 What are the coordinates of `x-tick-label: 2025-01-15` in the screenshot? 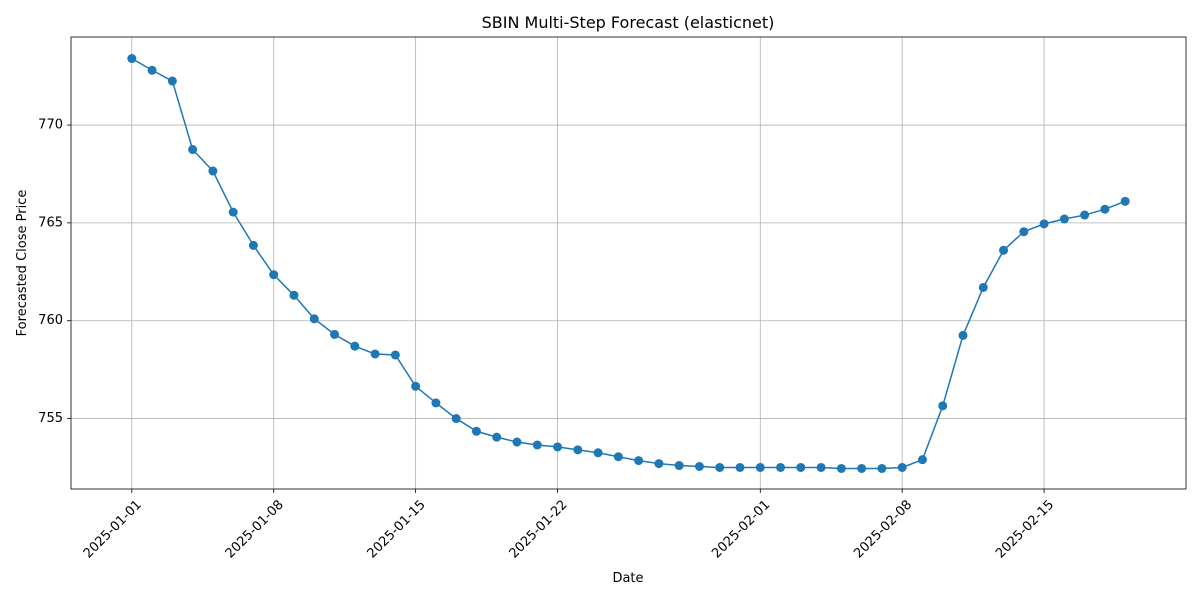 It's located at (397, 529).